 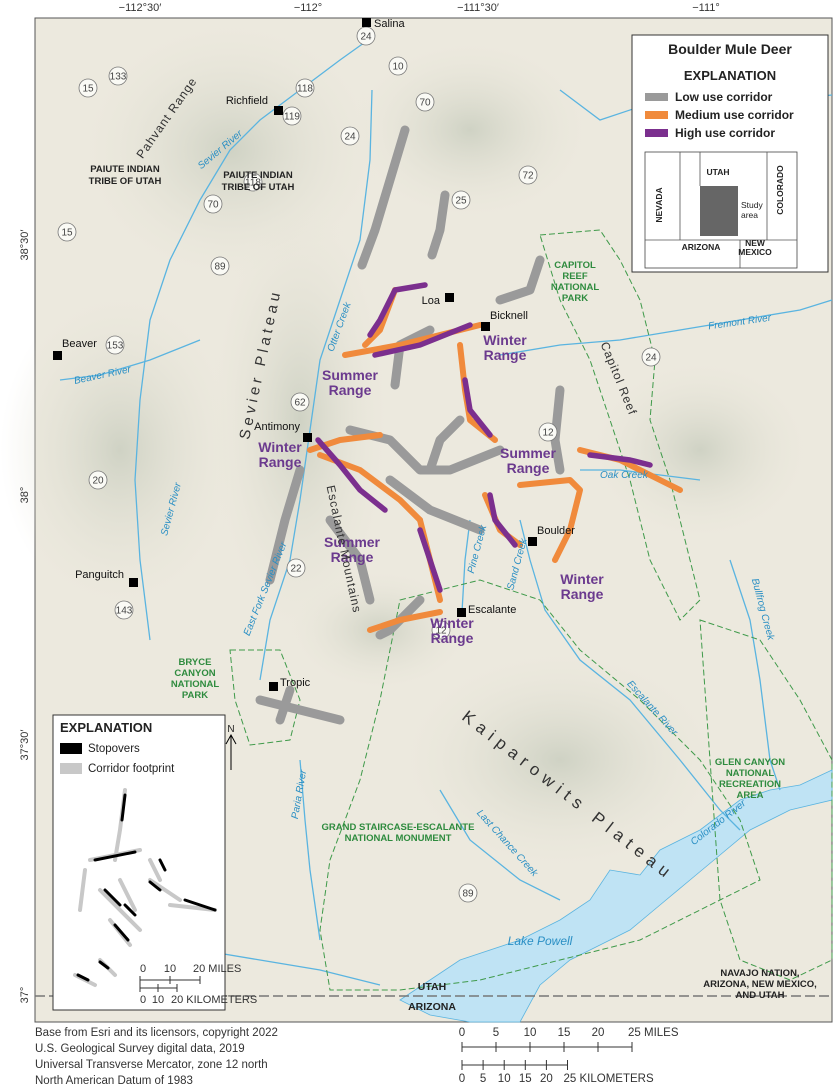 What do you see at coordinates (725, 133) in the screenshot?
I see `legend-label: High use corridor` at bounding box center [725, 133].